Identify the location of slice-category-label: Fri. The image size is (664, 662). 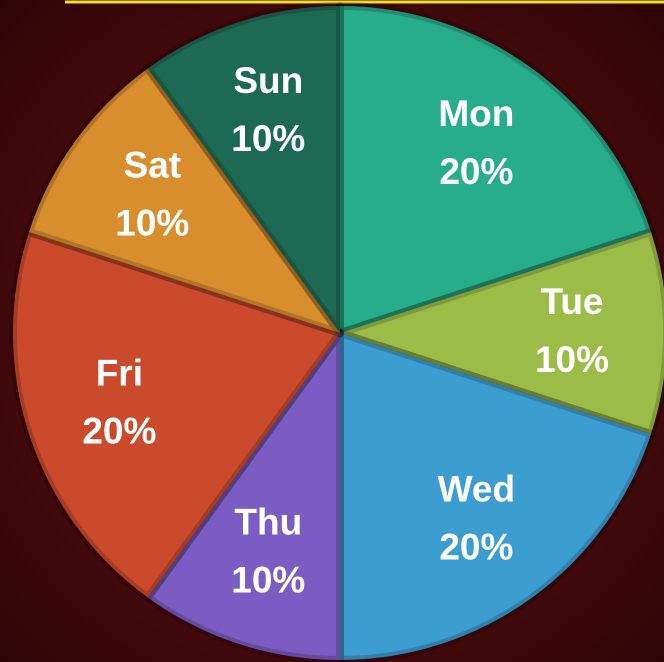
(119, 372).